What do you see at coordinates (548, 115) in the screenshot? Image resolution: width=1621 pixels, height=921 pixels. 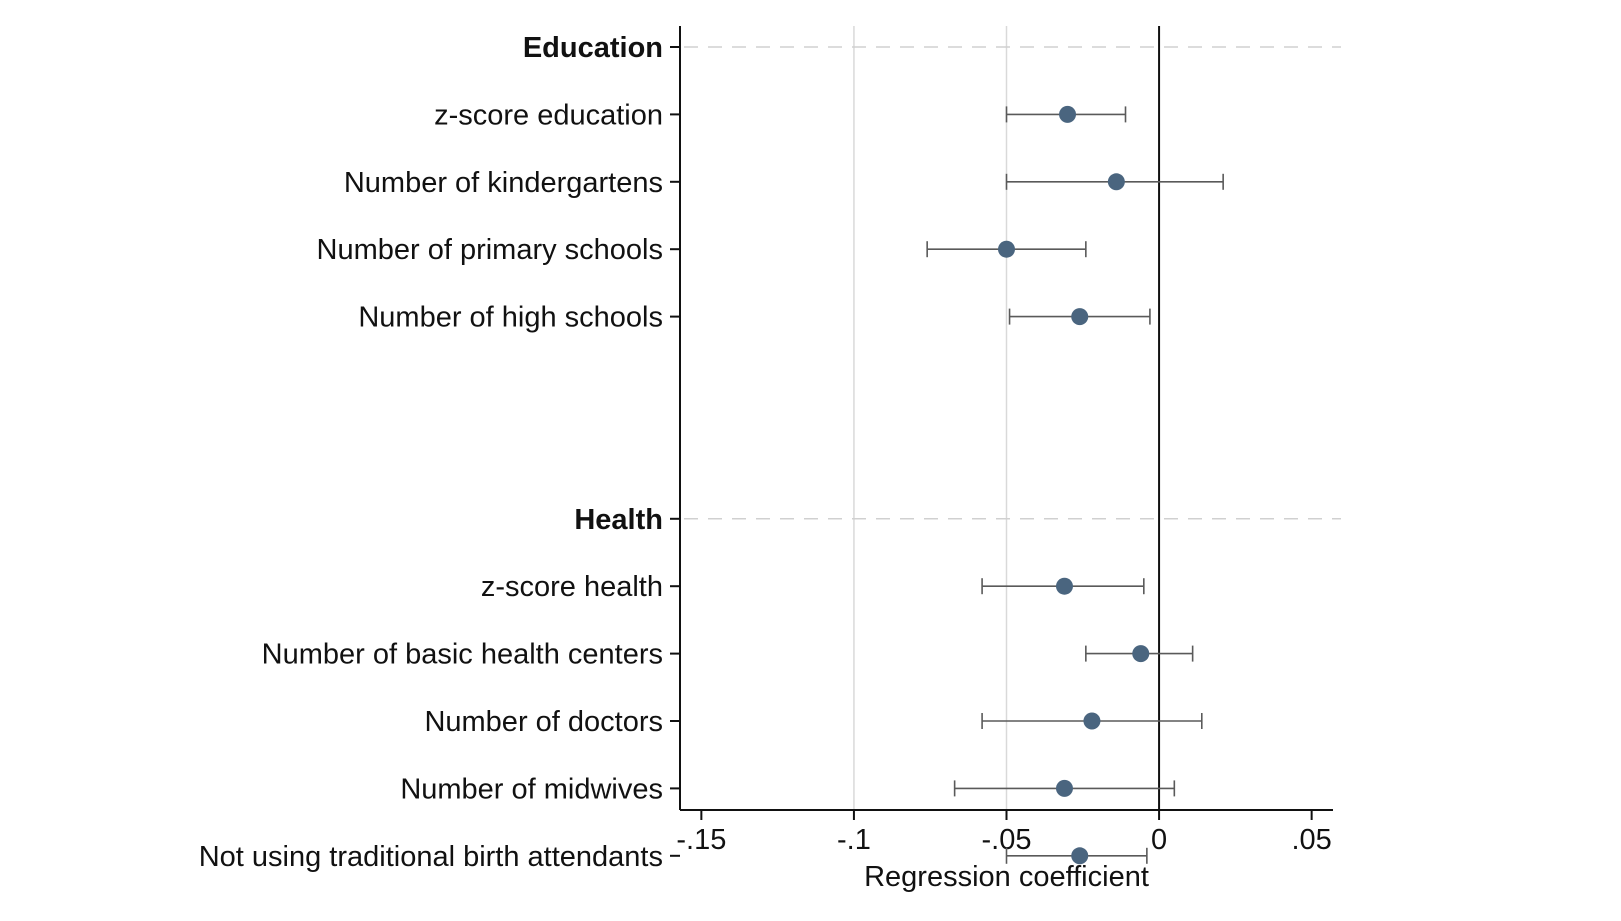 I see `row-label: z-score education` at bounding box center [548, 115].